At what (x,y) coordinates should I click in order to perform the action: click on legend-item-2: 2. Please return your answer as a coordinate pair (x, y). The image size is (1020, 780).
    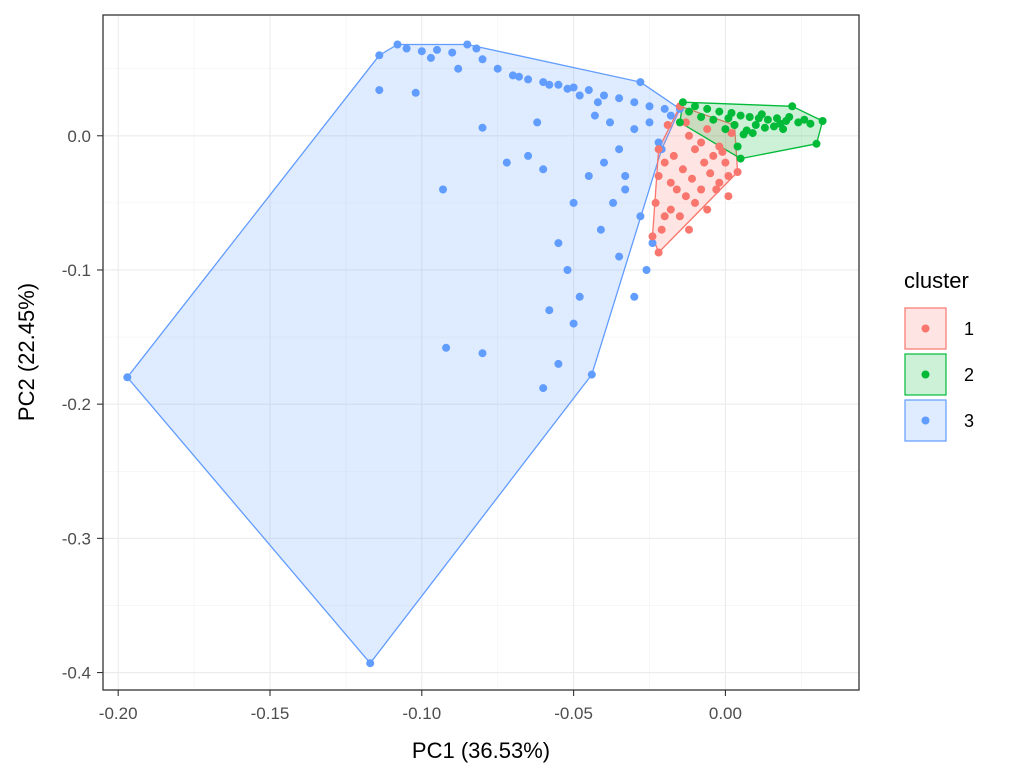
    Looking at the image, I should click on (939, 374).